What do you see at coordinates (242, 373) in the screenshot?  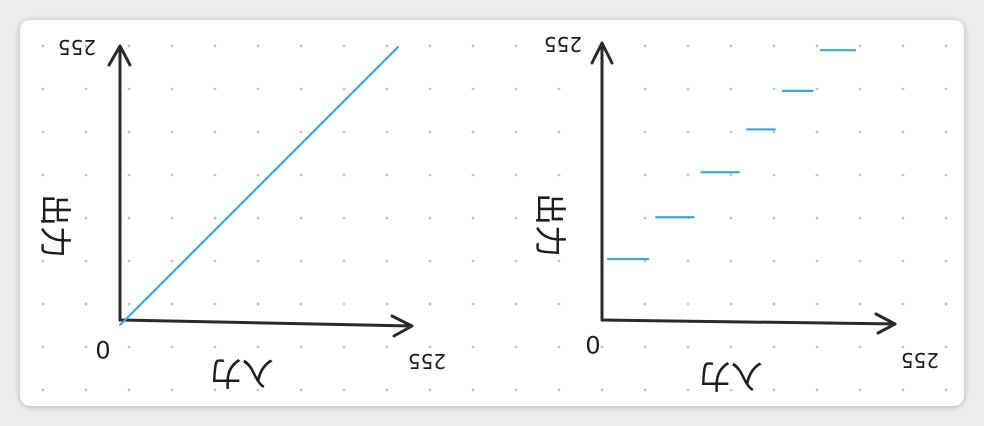 I see `left-x-axis-label: 入力` at bounding box center [242, 373].